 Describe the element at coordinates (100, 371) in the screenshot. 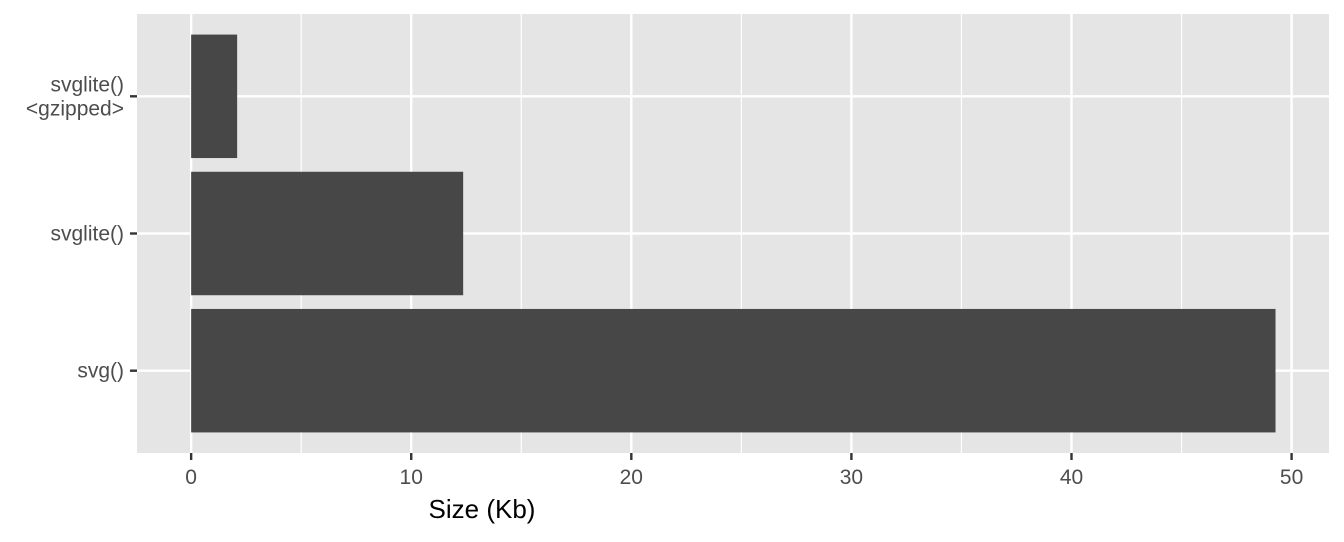

I see `y-tick-label: svg()` at that location.